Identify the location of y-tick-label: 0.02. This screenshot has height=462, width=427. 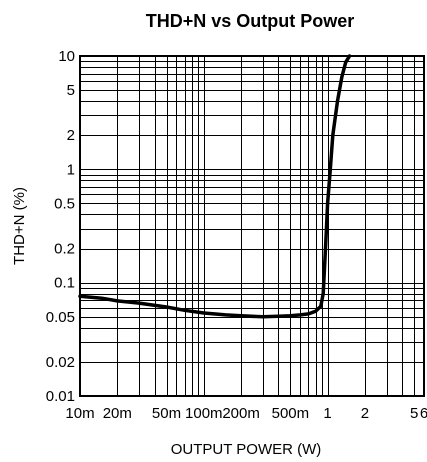
(60, 362).